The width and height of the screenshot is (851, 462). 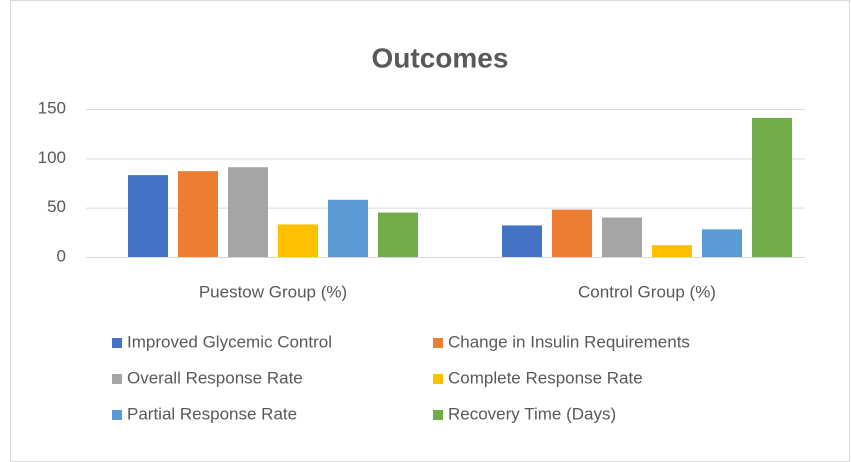 What do you see at coordinates (647, 291) in the screenshot?
I see `x-tick-label: Control Group (%)` at bounding box center [647, 291].